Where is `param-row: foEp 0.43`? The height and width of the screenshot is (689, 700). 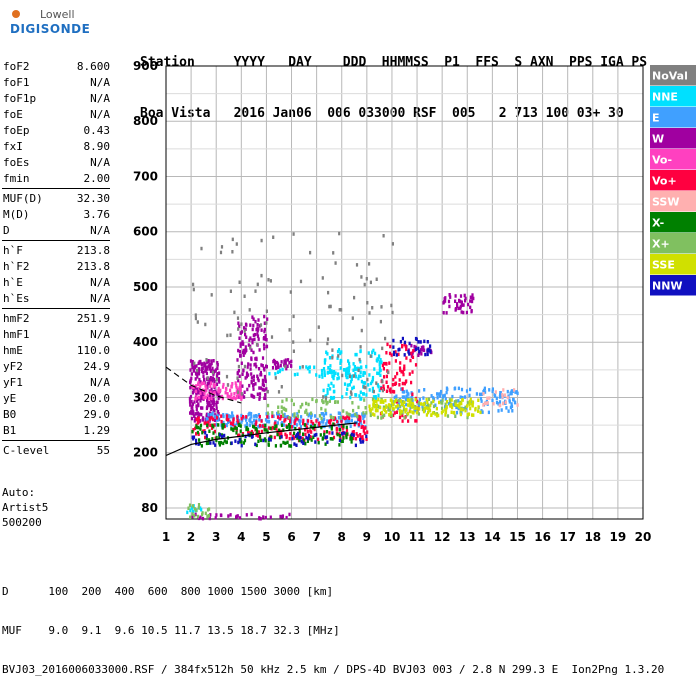
param-row: foEp 0.43 is located at coordinates (56, 131).